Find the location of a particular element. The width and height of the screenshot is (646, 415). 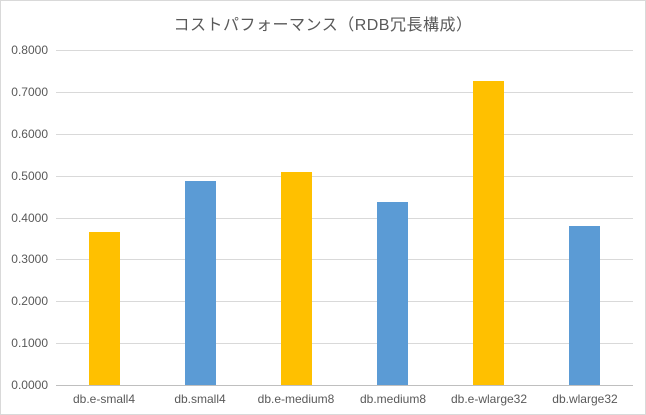

y-tick-label: 0.7000 is located at coordinates (29, 92).